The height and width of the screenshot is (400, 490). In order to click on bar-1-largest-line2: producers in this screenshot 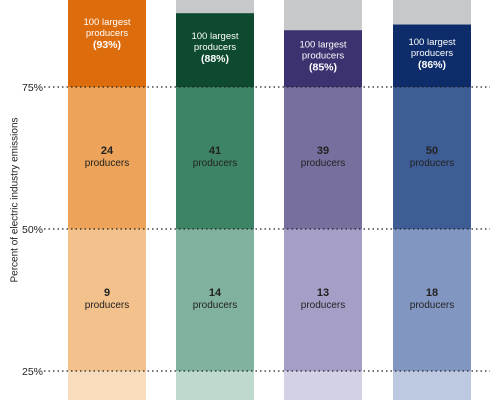, I will do `click(107, 33)`.